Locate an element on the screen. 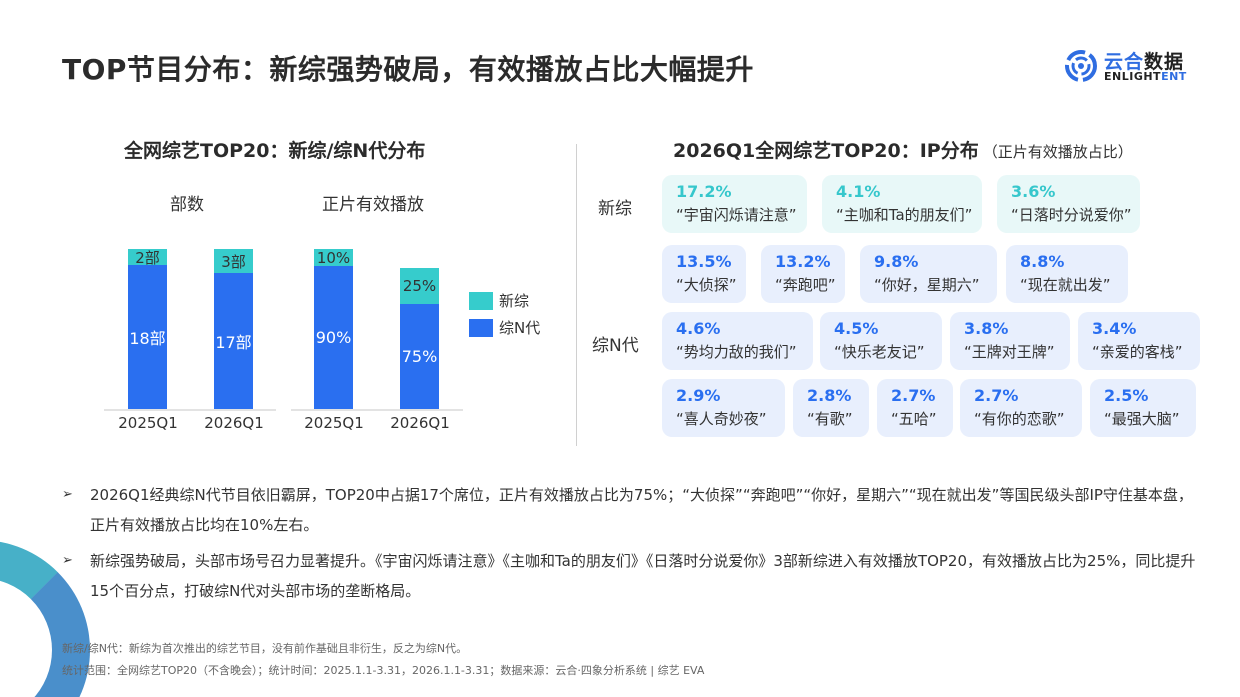 The image size is (1240, 697). logo: 云合数据 ENLIGHTENT is located at coordinates (1129, 66).